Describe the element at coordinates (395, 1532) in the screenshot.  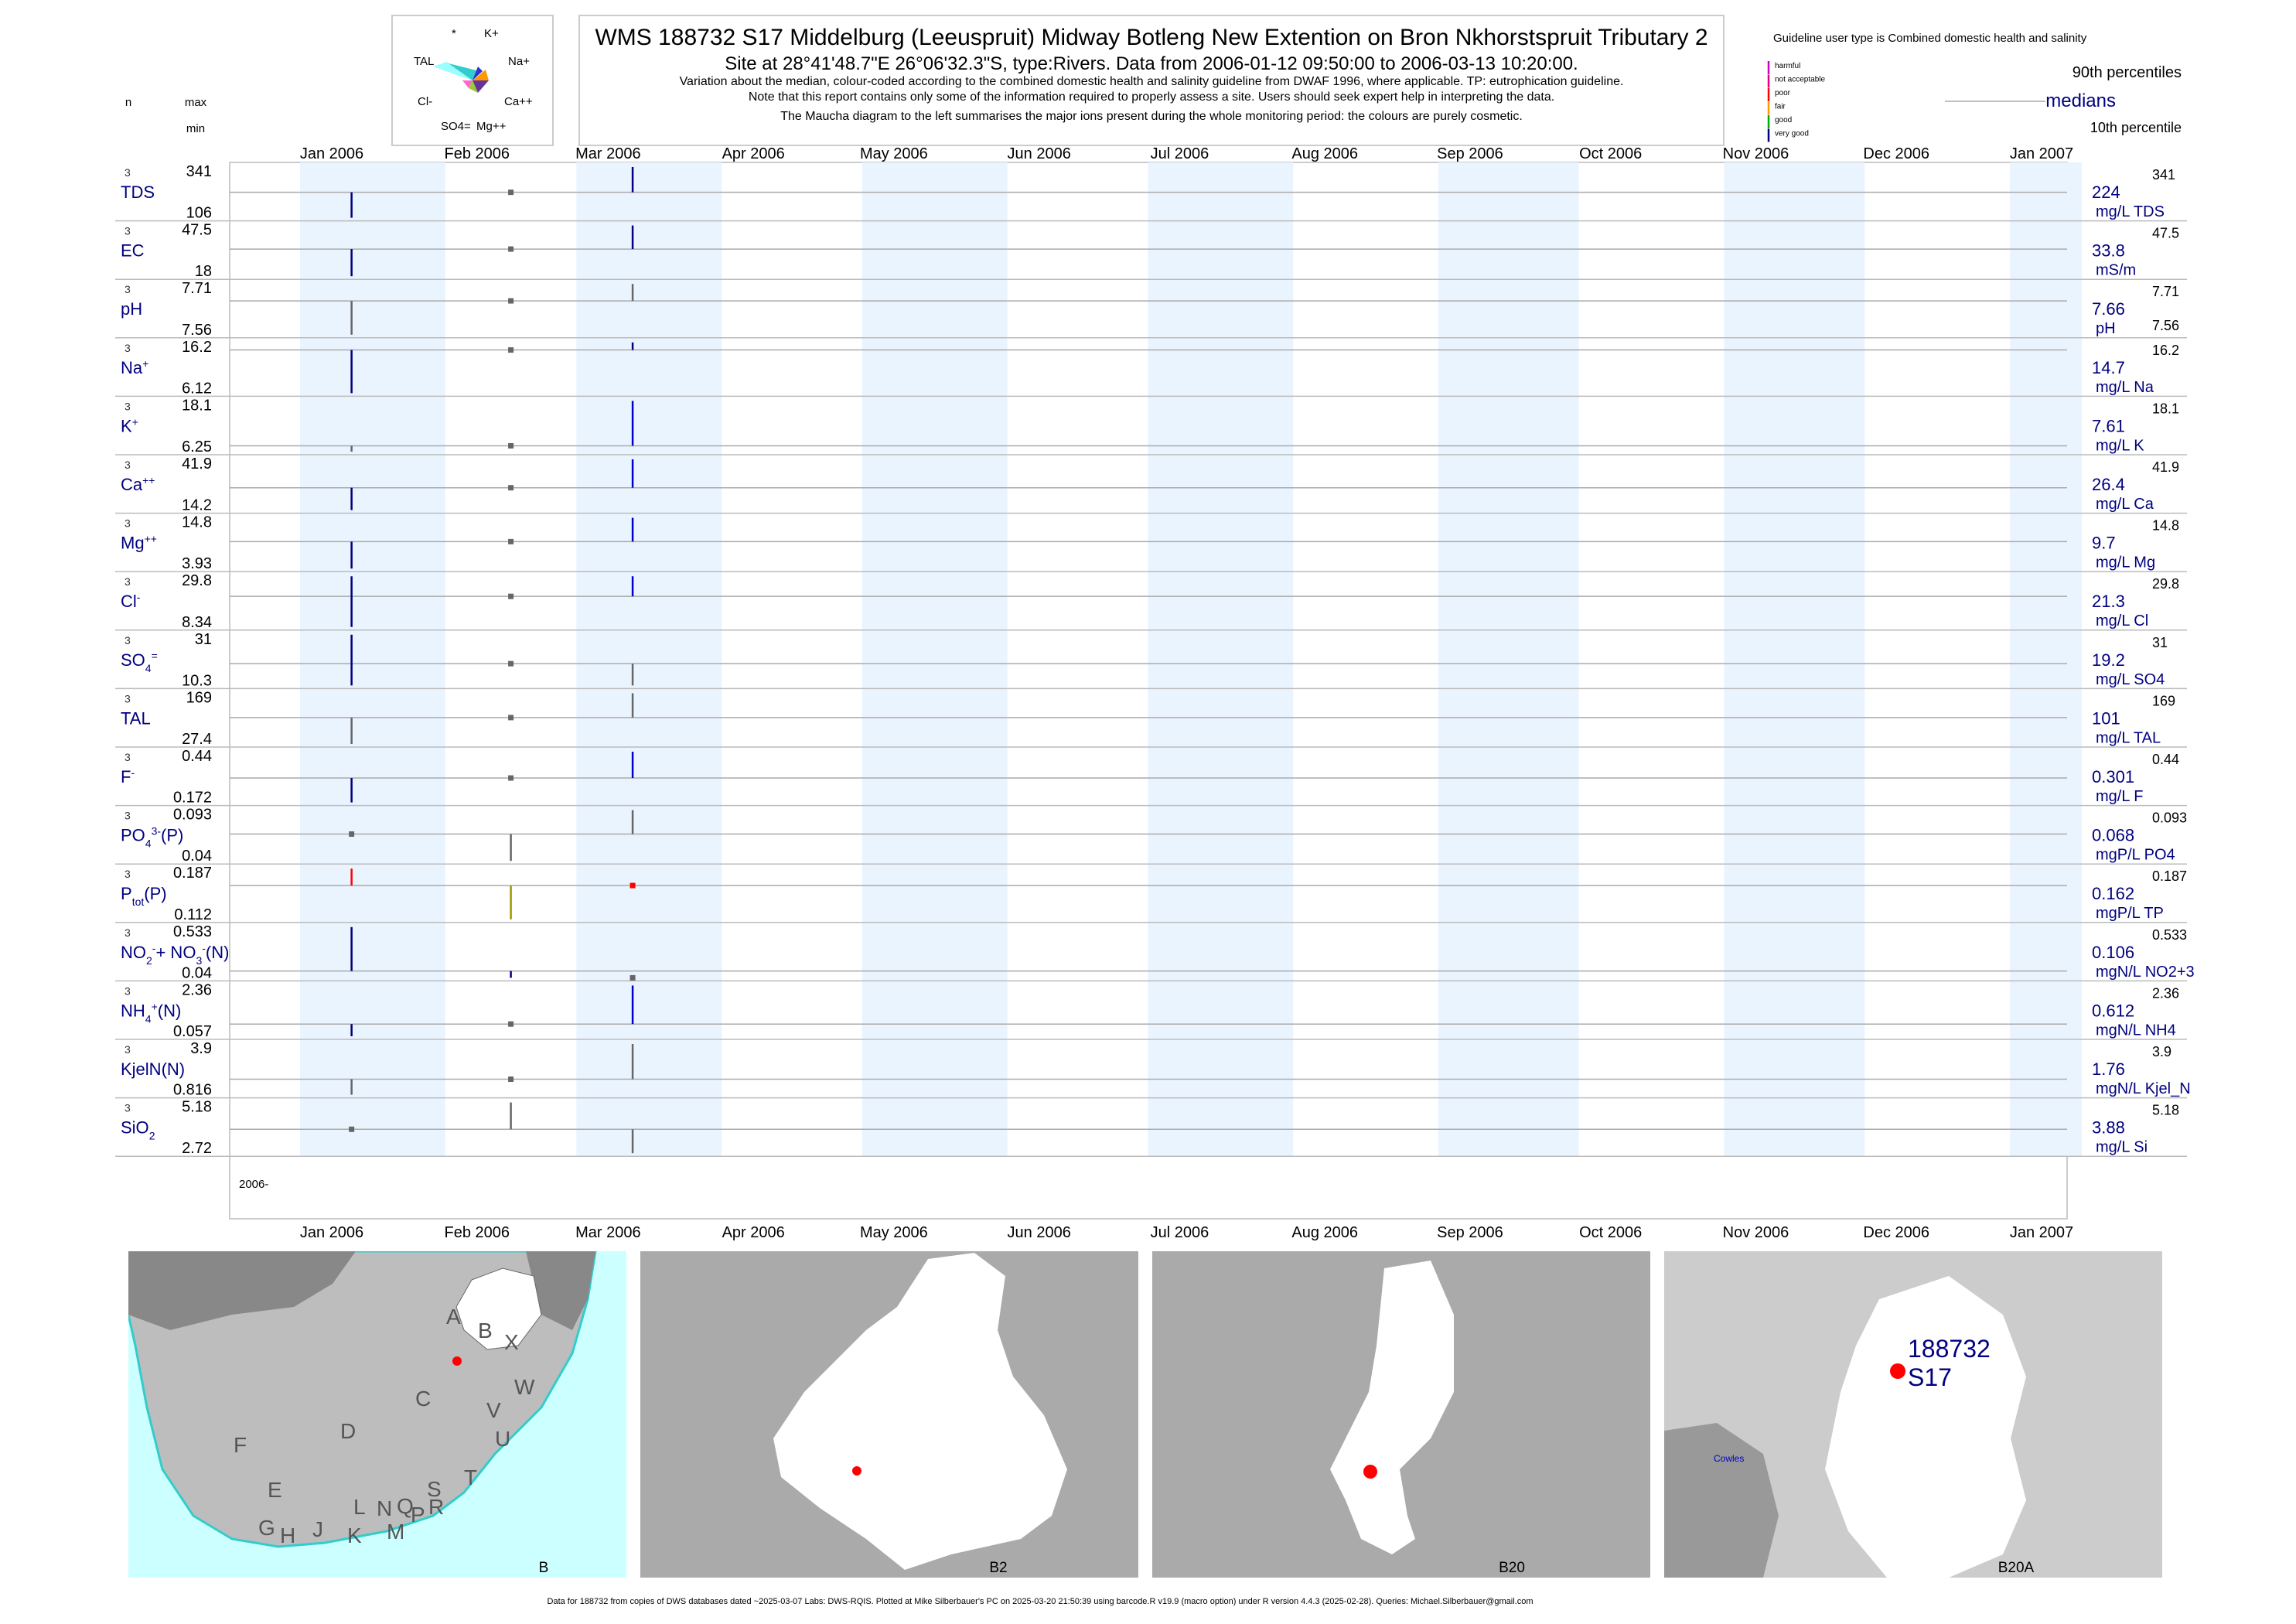
I see `drainage-region-label: M` at that location.